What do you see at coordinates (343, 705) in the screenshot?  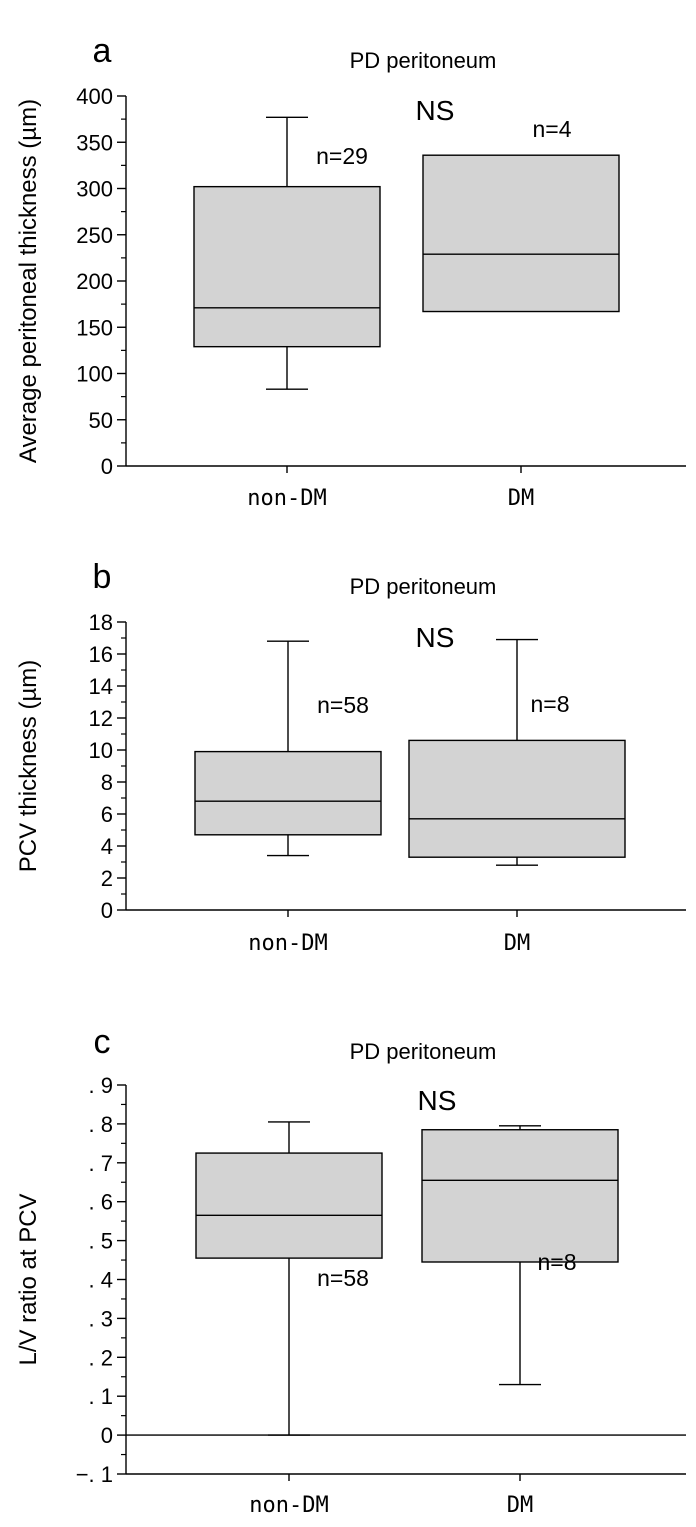 I see `panel-b-box-non-dm-n-label: n=58` at bounding box center [343, 705].